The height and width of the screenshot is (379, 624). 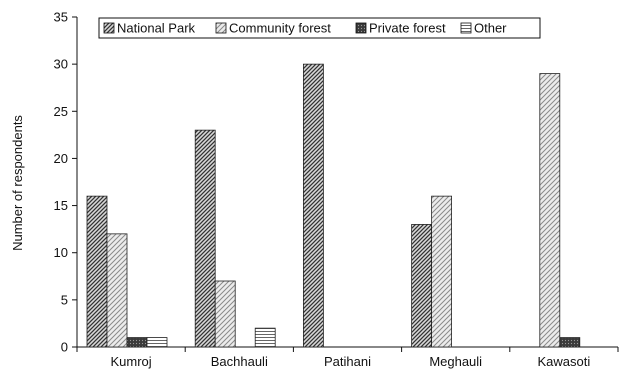 What do you see at coordinates (61, 205) in the screenshot?
I see `y-tick-label: 15` at bounding box center [61, 205].